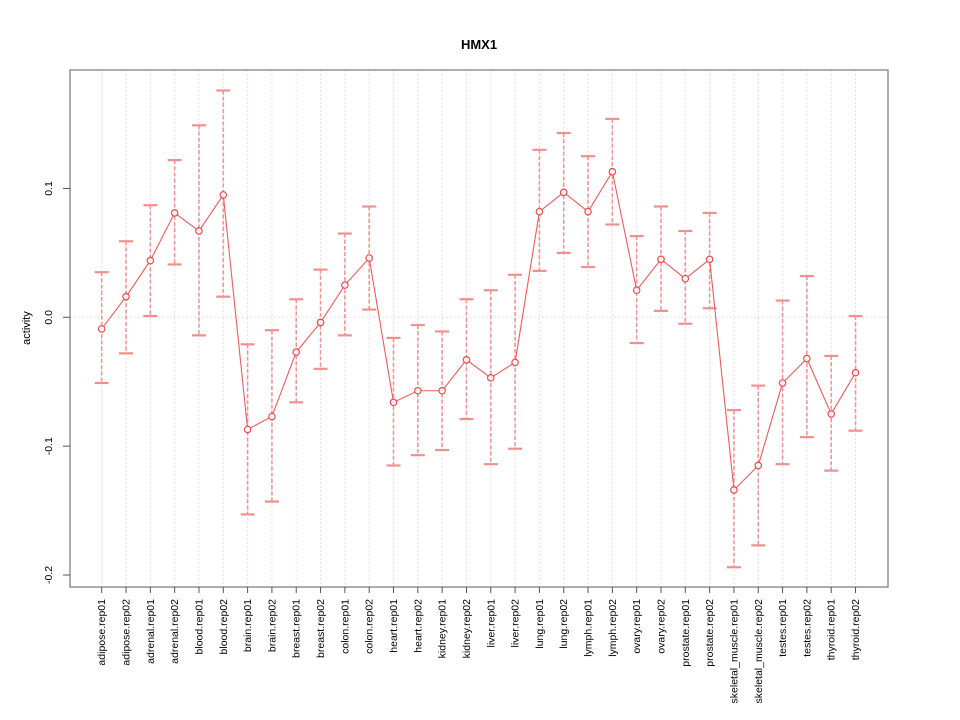  Describe the element at coordinates (370, 626) in the screenshot. I see `x-tick-label: colon.rep02` at that location.